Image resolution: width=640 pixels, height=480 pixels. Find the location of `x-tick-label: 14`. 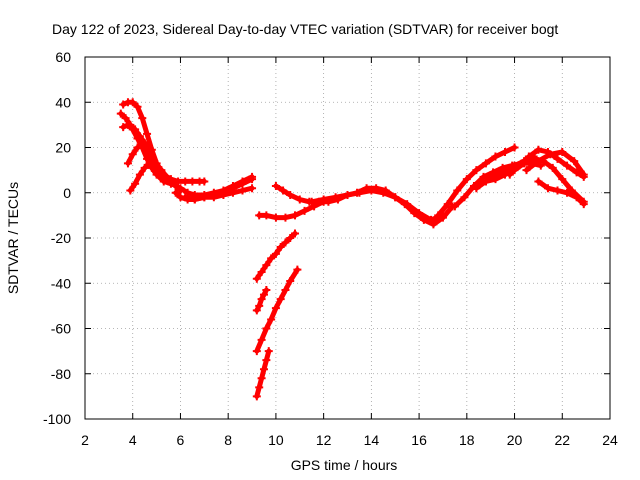

x-tick-label: 14 is located at coordinates (372, 440).